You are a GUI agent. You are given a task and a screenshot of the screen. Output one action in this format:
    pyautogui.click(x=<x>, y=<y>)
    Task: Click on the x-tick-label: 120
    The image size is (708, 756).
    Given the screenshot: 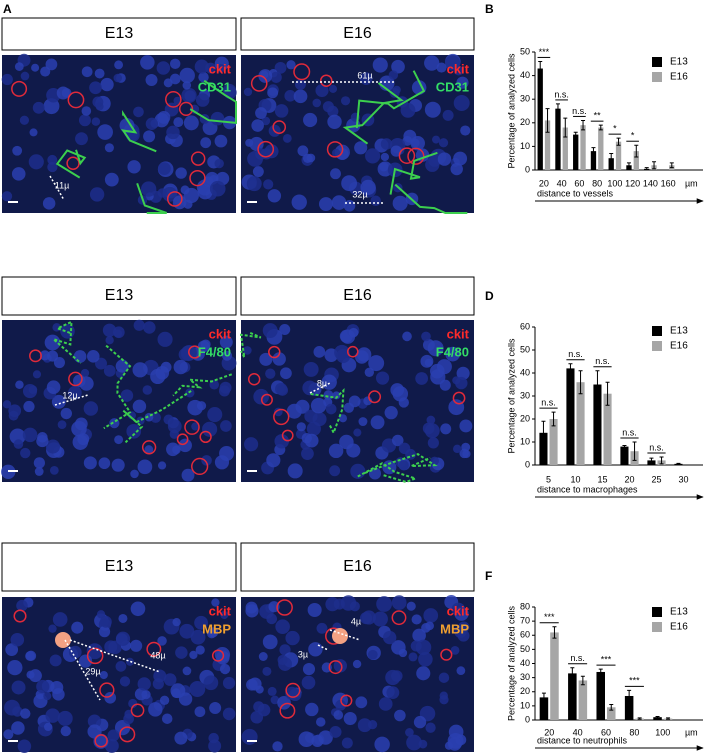 What is the action you would take?
    pyautogui.click(x=632, y=183)
    